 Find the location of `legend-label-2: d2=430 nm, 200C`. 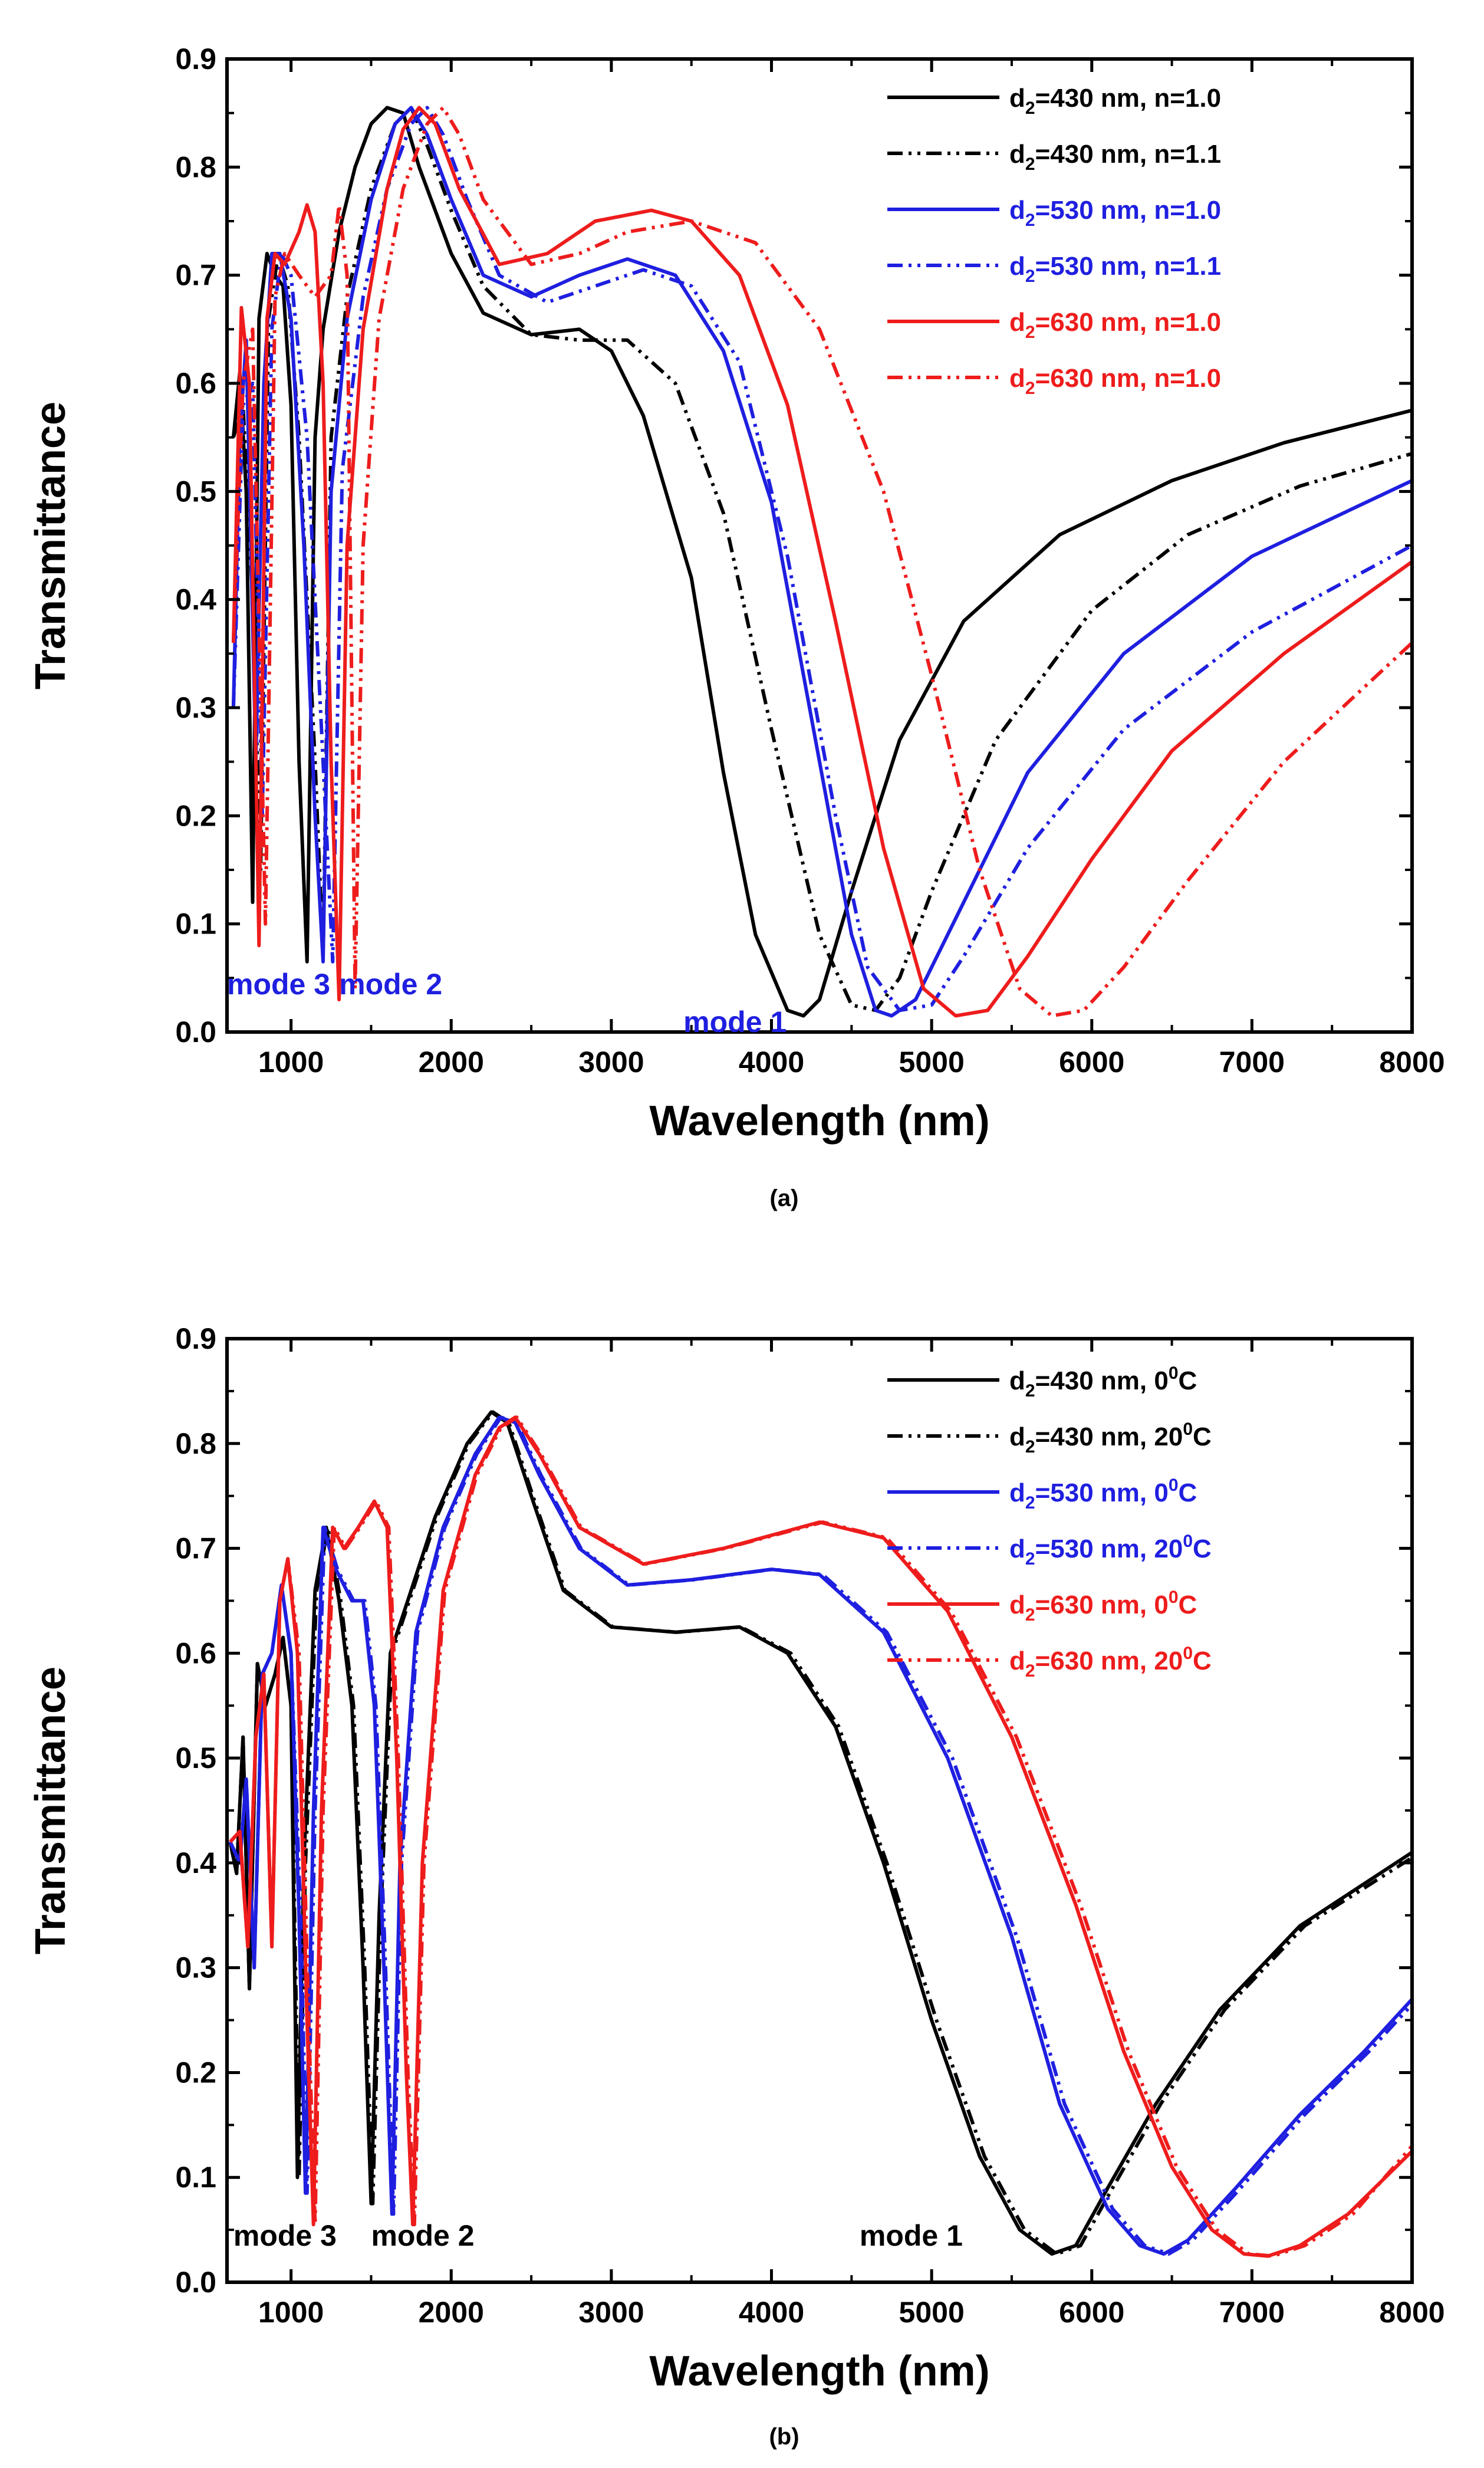

legend-label-2: d2=430 nm, 200C is located at coordinates (1110, 1438).